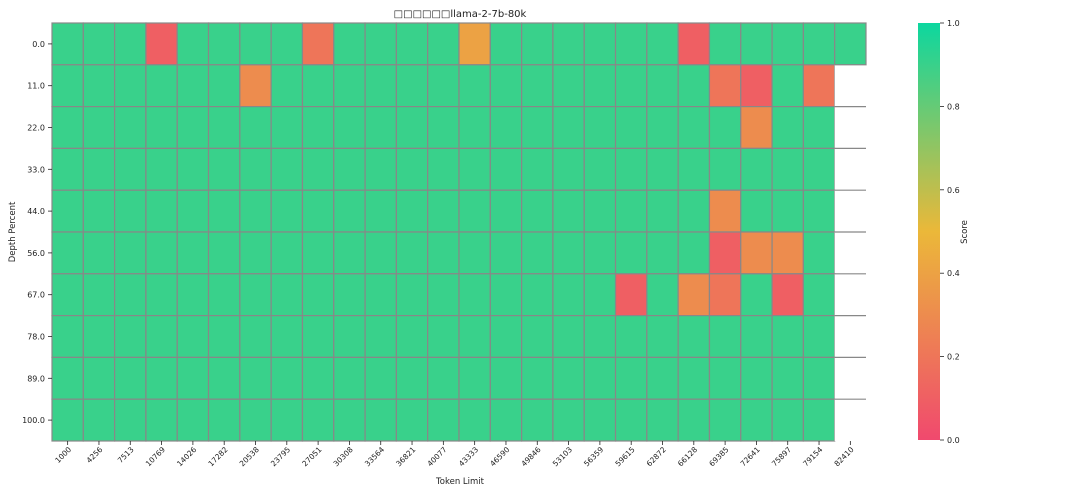 The width and height of the screenshot is (1080, 498). What do you see at coordinates (460, 482) in the screenshot?
I see `x-axis-label: Token Limit` at bounding box center [460, 482].